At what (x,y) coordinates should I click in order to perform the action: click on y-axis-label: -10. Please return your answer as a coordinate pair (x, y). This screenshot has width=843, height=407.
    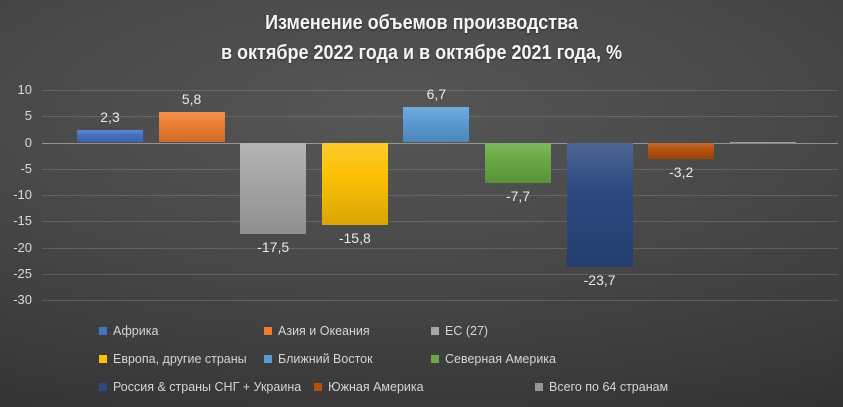
    Looking at the image, I should click on (22, 194).